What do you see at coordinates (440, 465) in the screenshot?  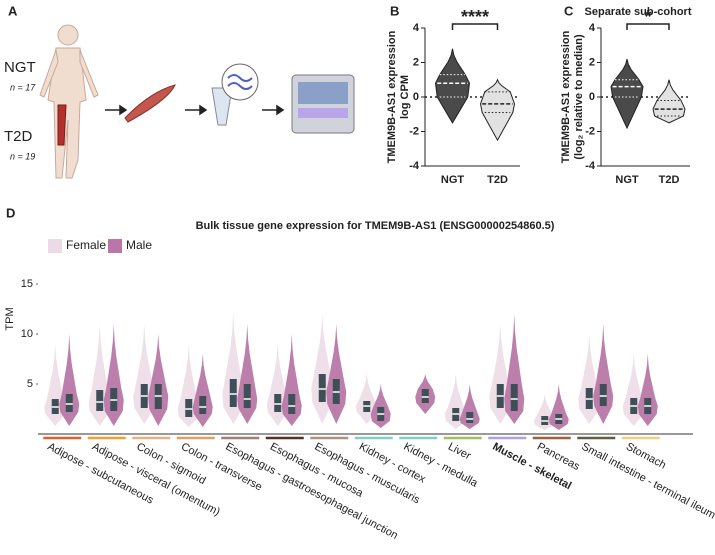 I see `x-tick-label: Kidney - medulla` at bounding box center [440, 465].